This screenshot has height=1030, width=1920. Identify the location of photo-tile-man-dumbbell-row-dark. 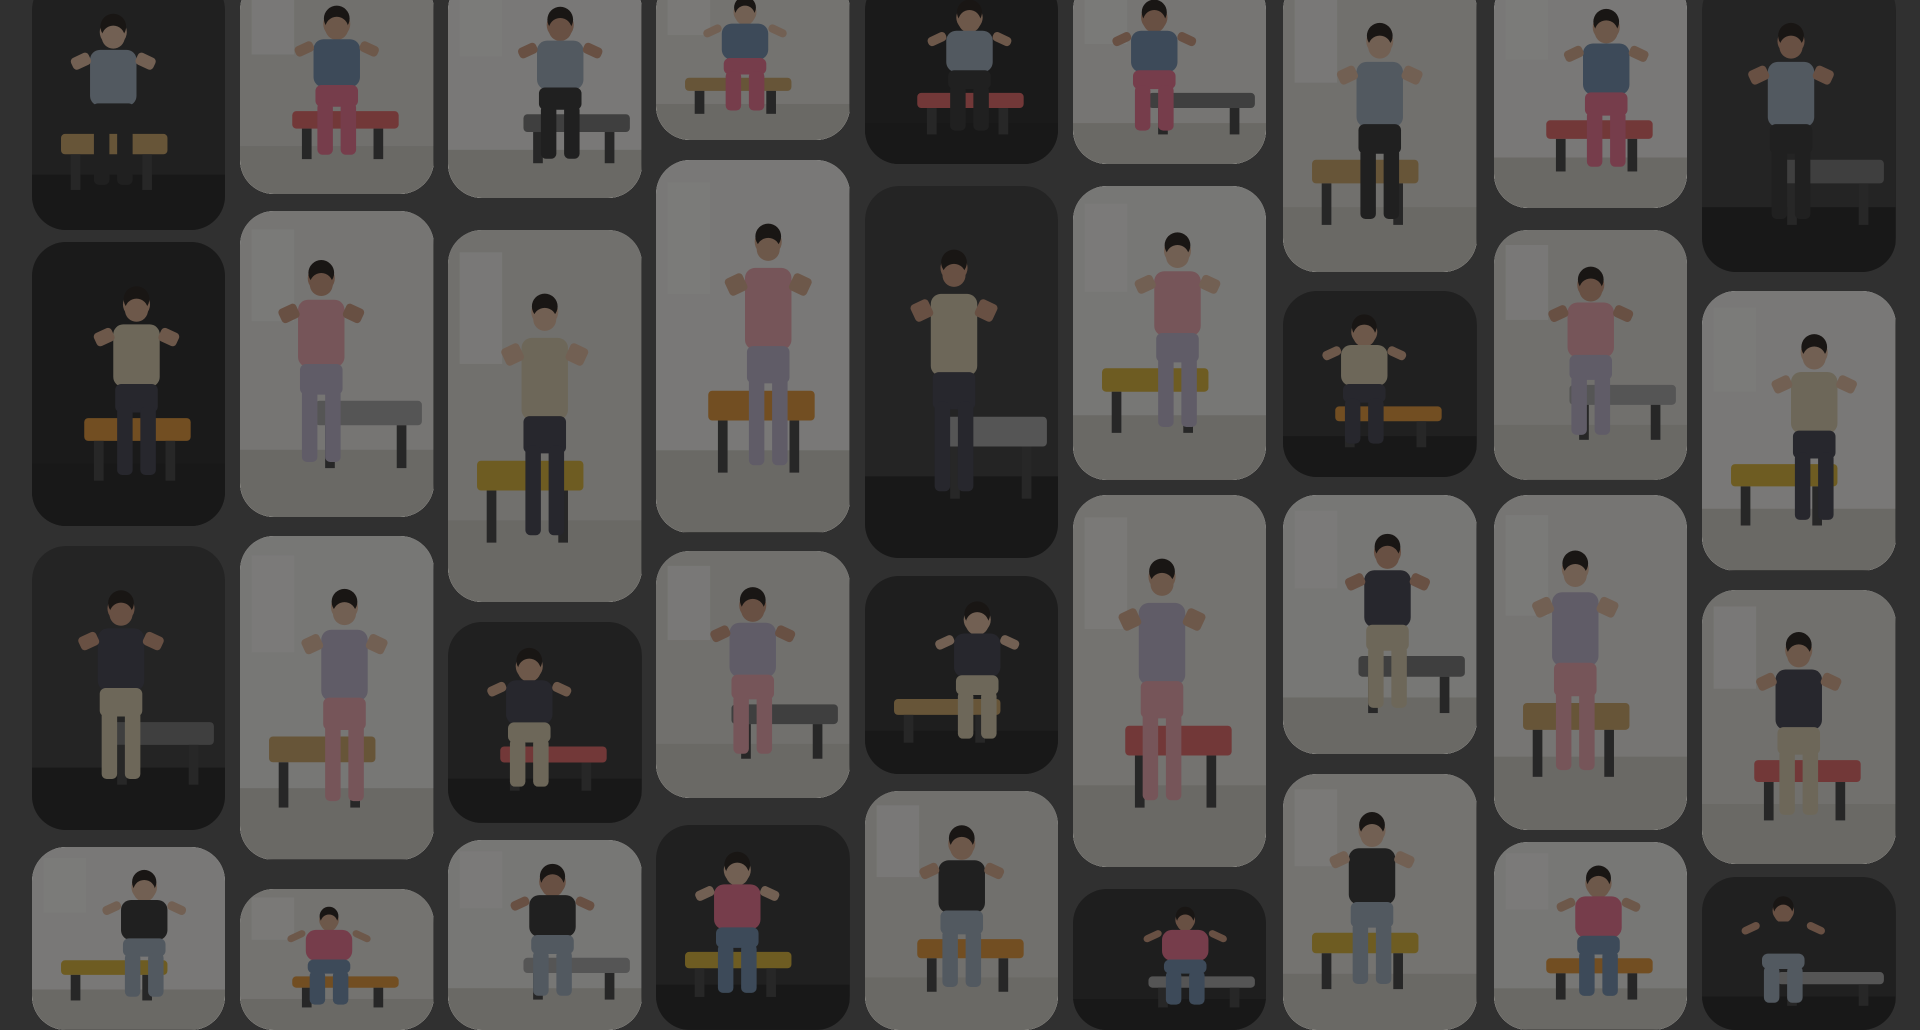
(961, 674).